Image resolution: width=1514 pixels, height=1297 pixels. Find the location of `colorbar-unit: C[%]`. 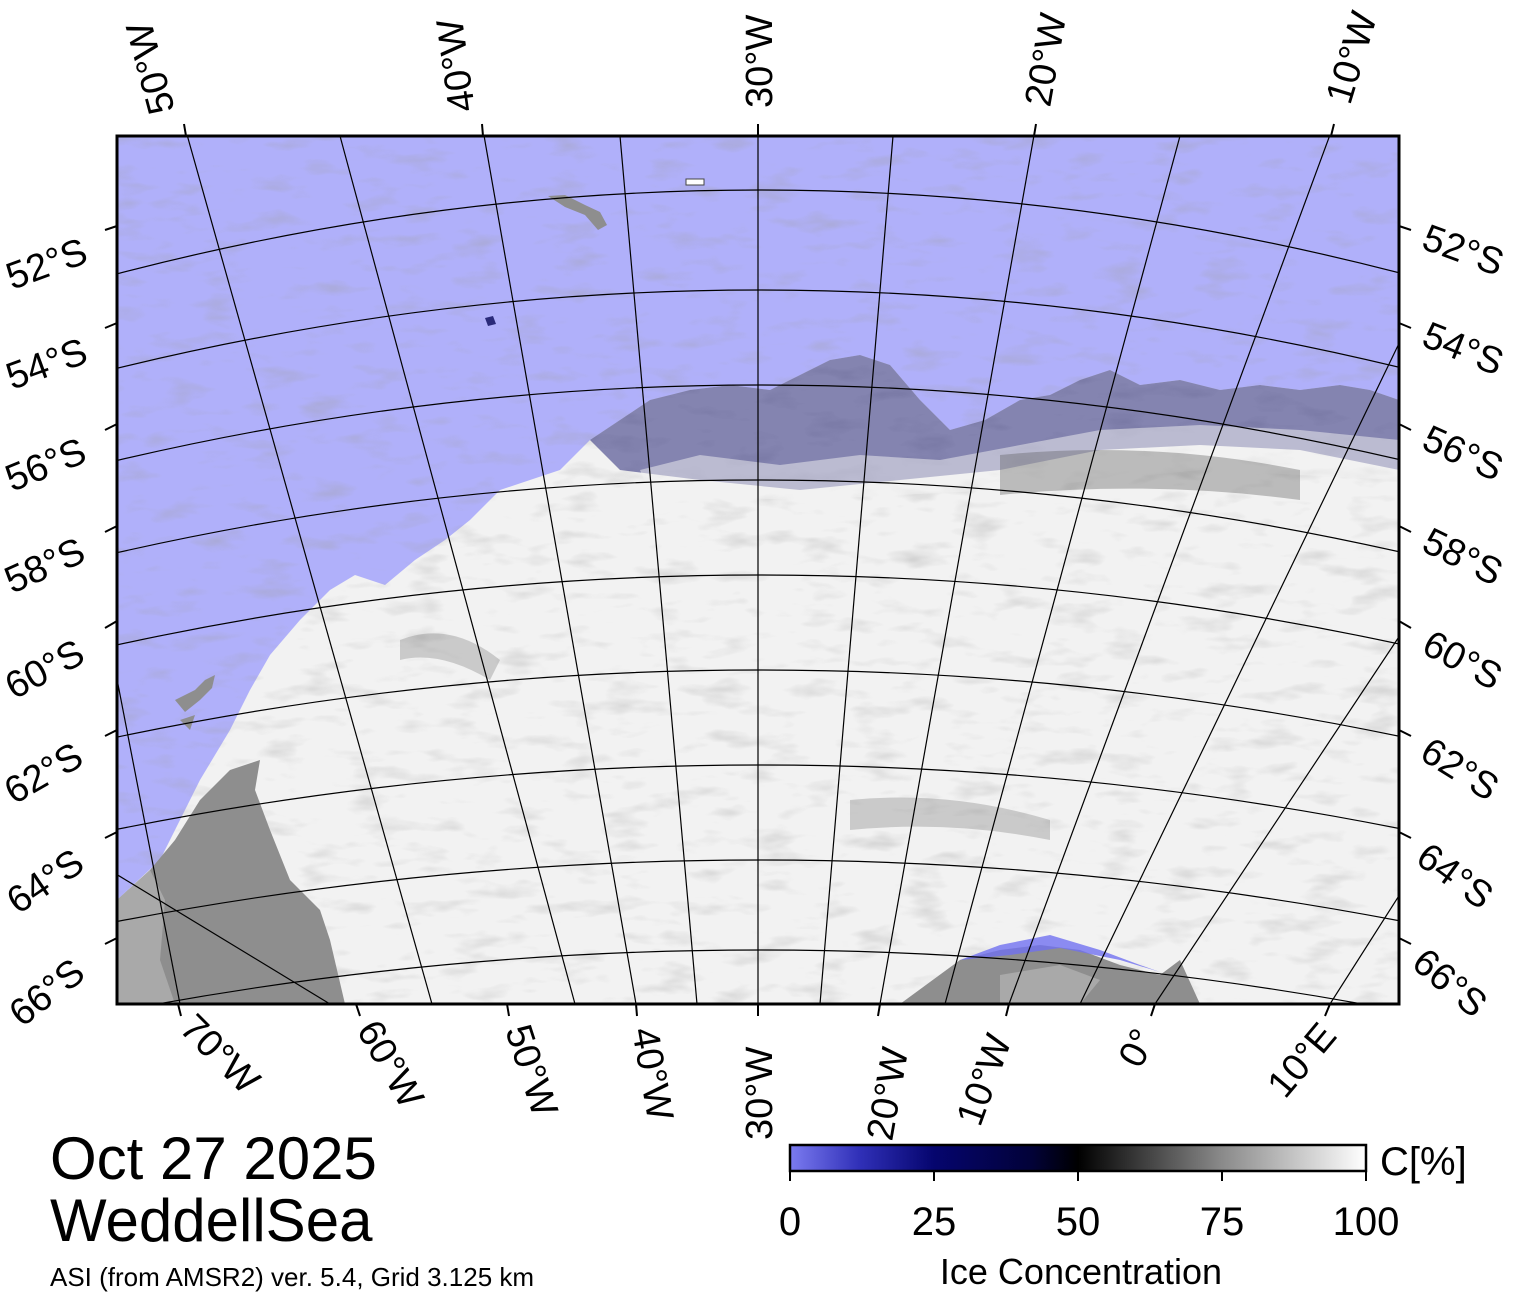

colorbar-unit: C[%] is located at coordinates (1423, 1162).